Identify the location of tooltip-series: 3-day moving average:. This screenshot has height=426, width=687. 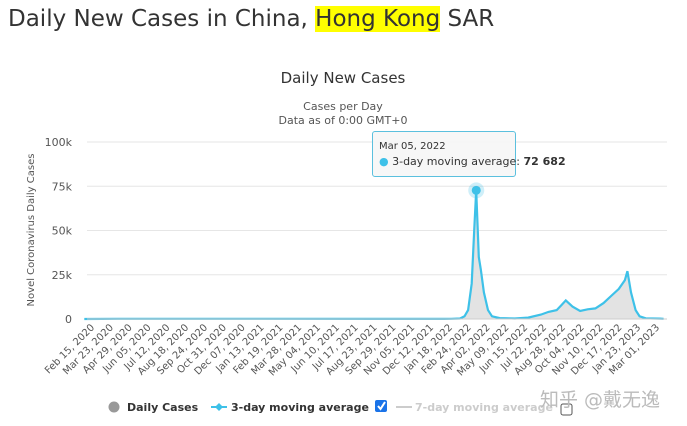
(458, 161).